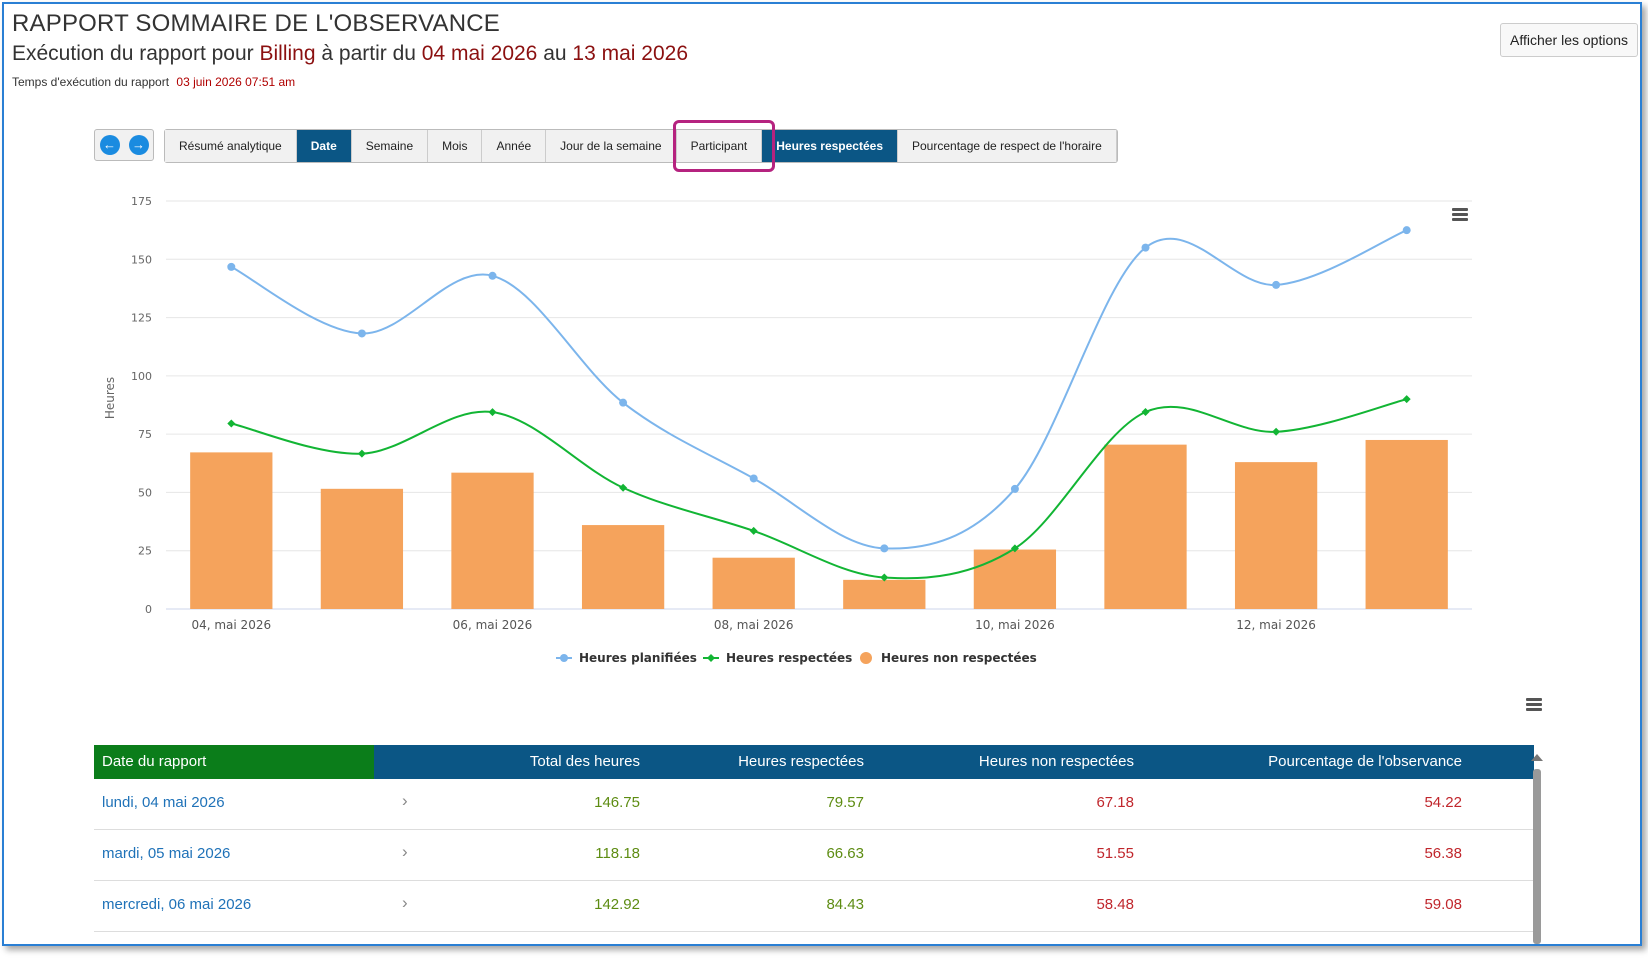 The image size is (1648, 960). What do you see at coordinates (1007, 146) in the screenshot?
I see `tab-pourcentage-de-respect-de-l-horaire: Pourcentage de respect de l'horaire` at bounding box center [1007, 146].